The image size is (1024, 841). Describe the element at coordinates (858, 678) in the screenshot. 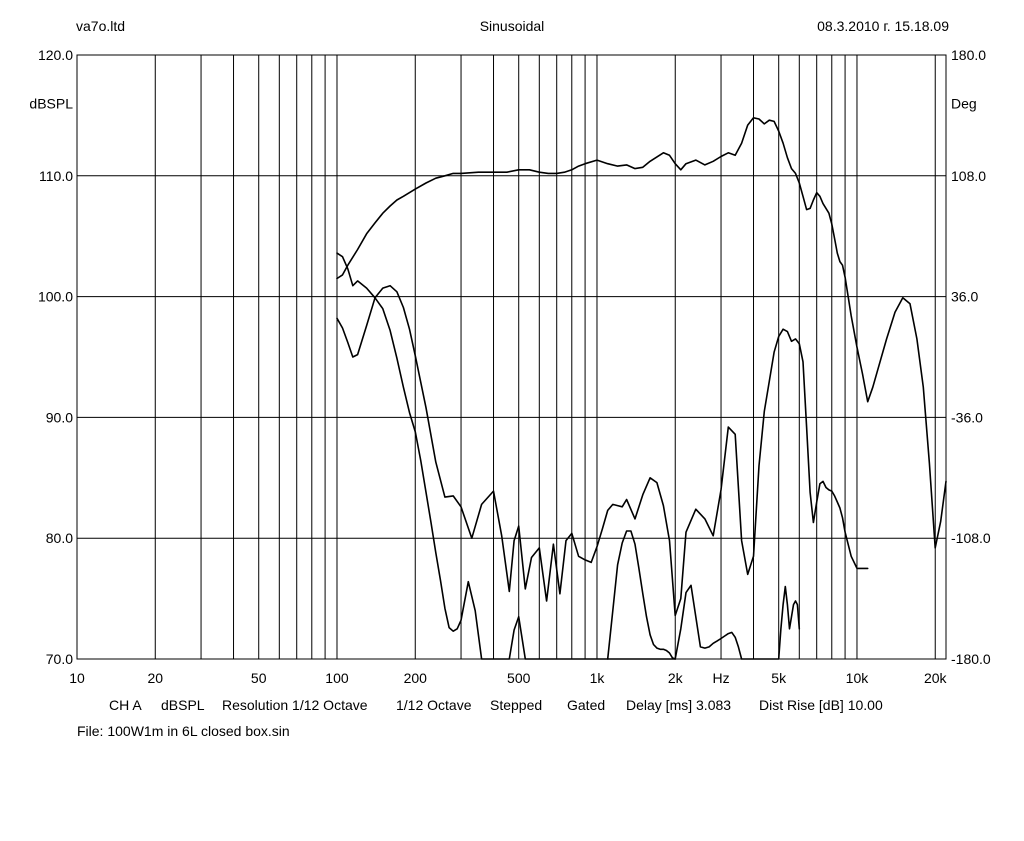

I see `x-tick-label: 10k` at that location.